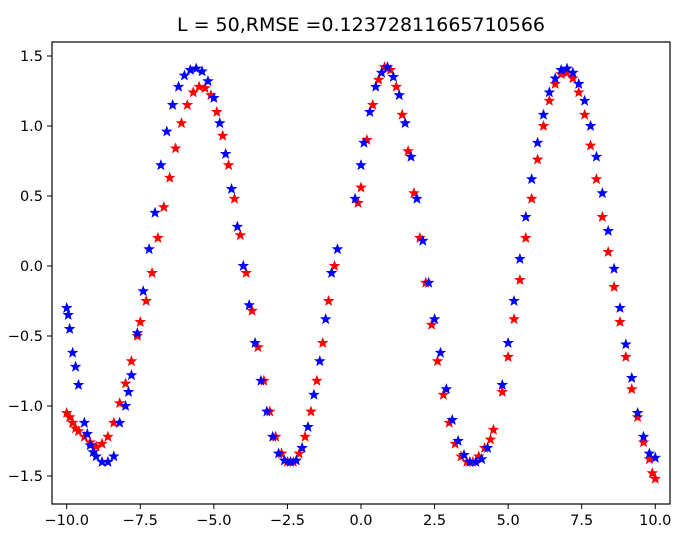 Image resolution: width=693 pixels, height=548 pixels. I want to click on y-tick-label: −1.0, so click(25, 407).